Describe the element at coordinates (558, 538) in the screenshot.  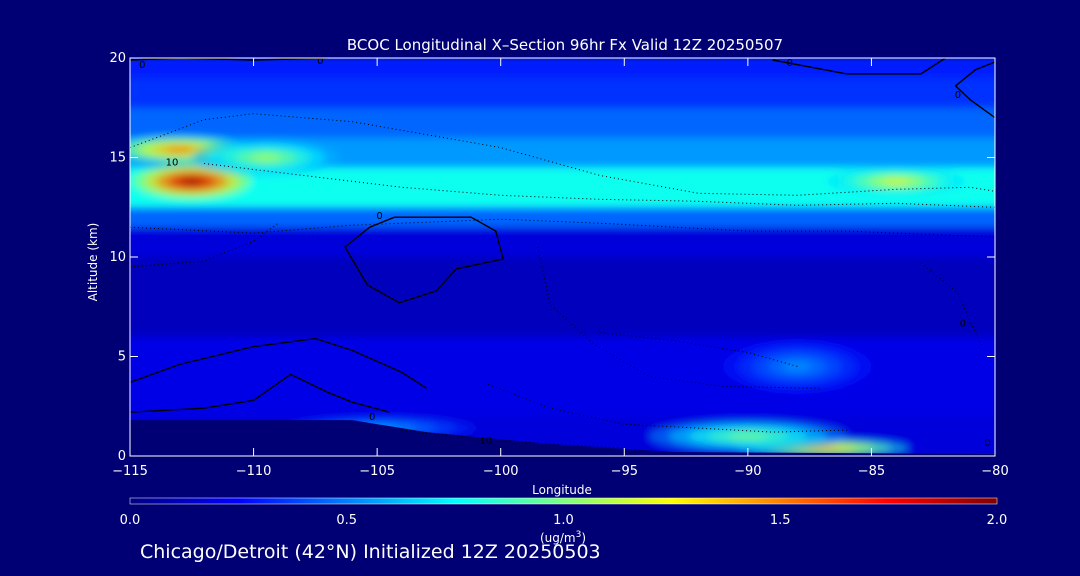
I see `colorbar-unit-prefix: (ug/m` at that location.